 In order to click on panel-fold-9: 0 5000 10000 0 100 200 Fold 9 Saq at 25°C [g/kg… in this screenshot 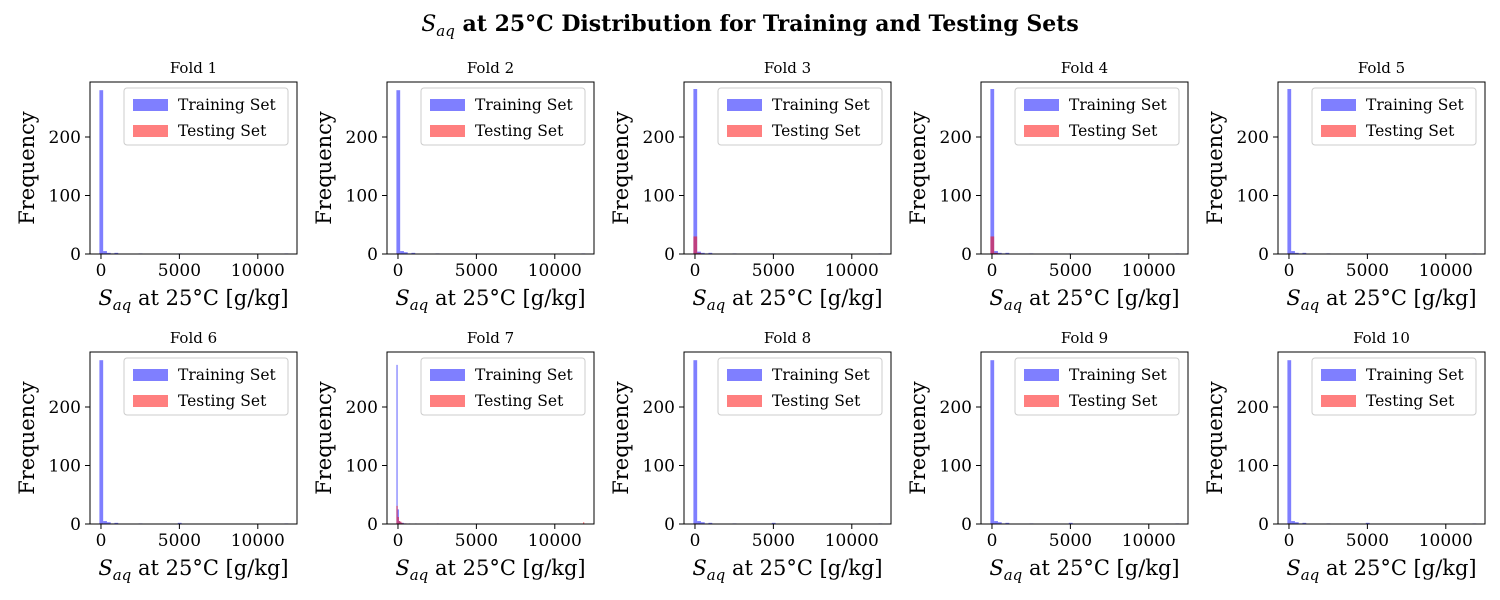, I will do `click(1047, 456)`.